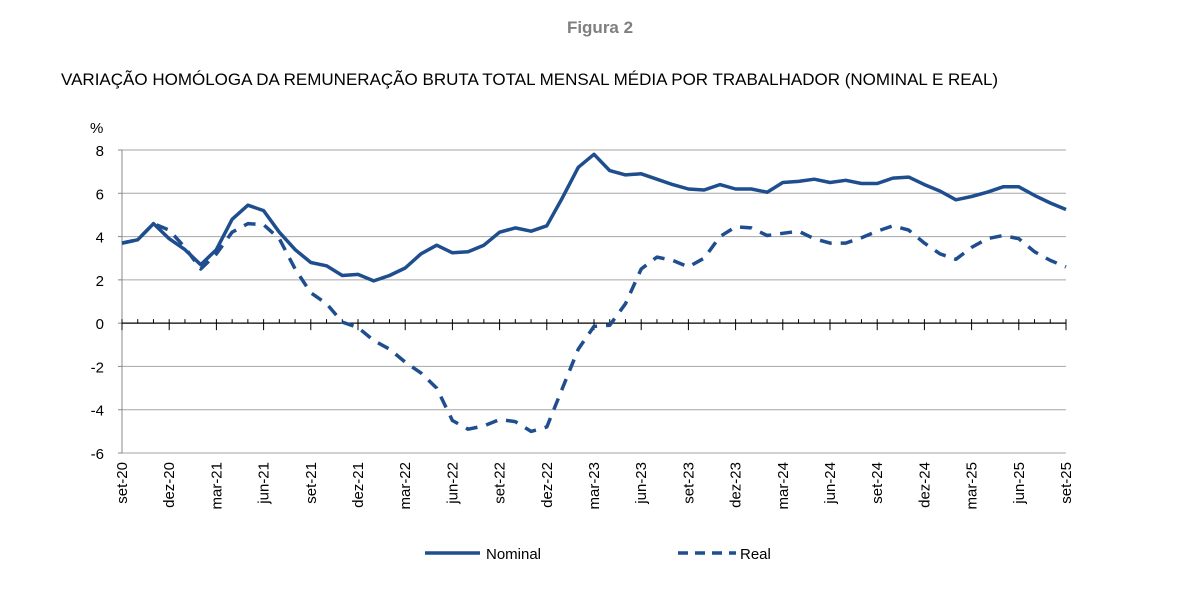  Describe the element at coordinates (547, 485) in the screenshot. I see `x-tick-label: dez-22` at that location.